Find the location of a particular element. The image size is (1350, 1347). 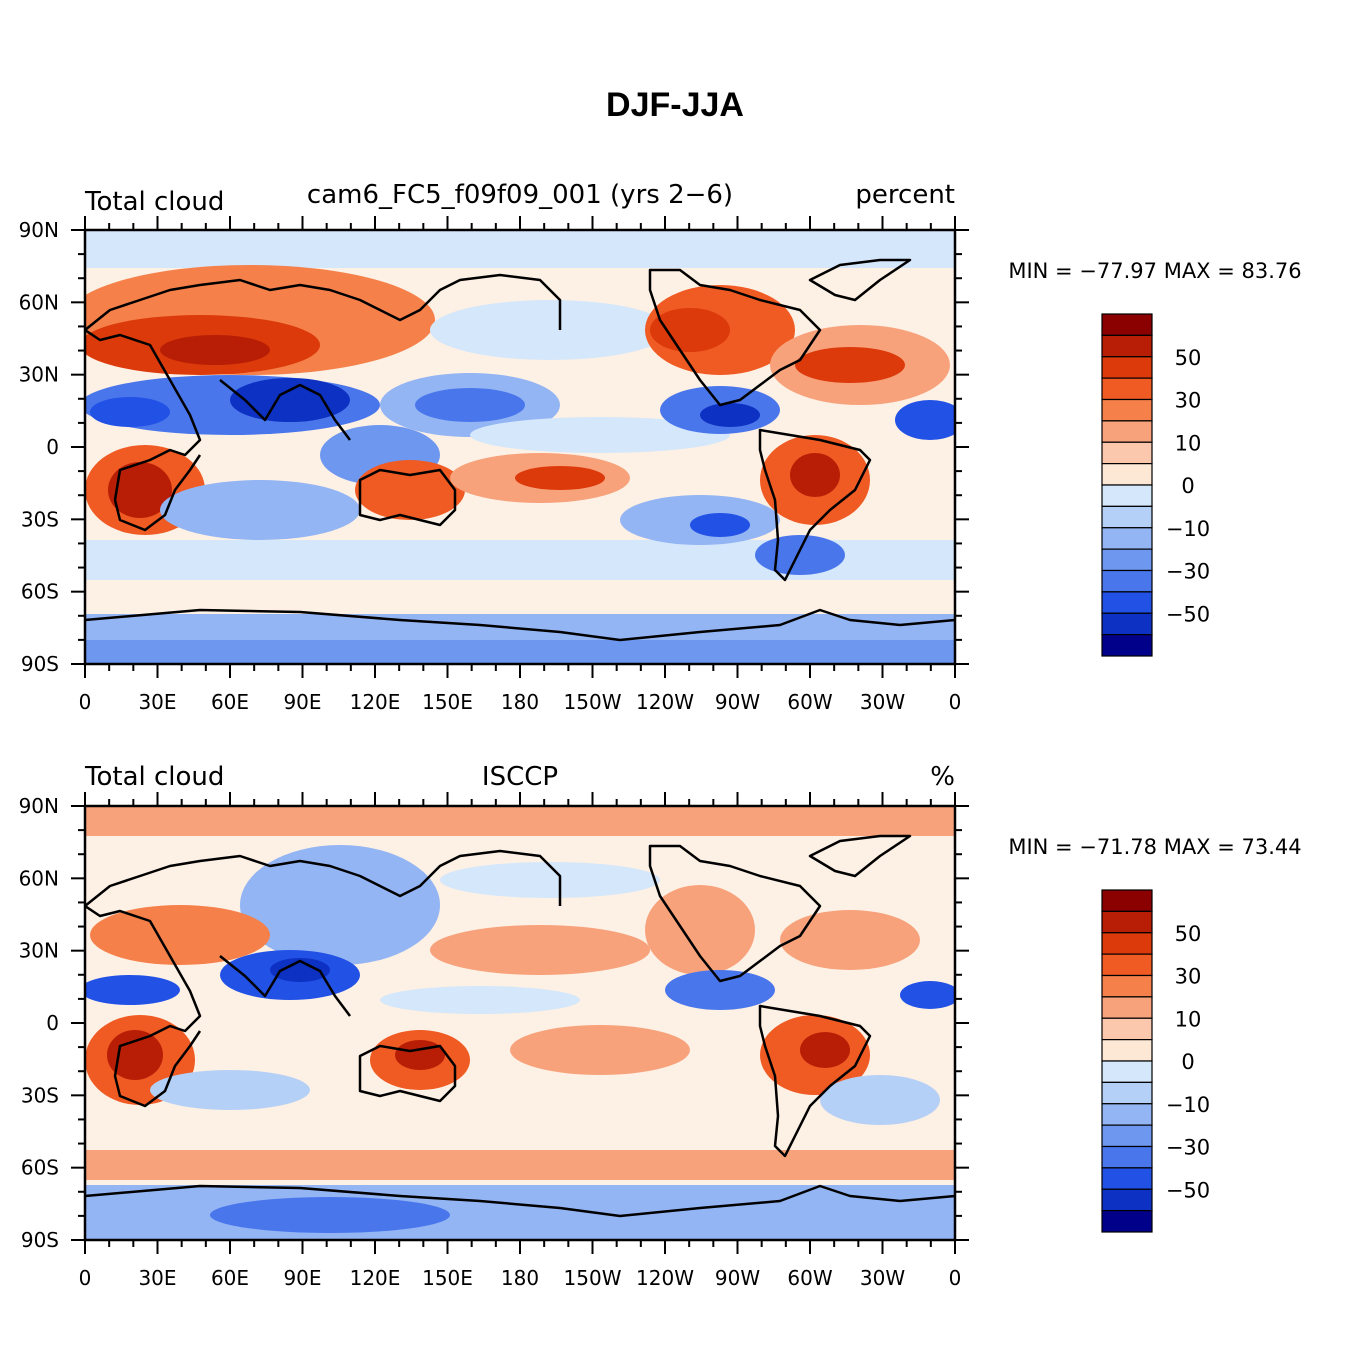

lon-tick-label: 90W is located at coordinates (737, 702).